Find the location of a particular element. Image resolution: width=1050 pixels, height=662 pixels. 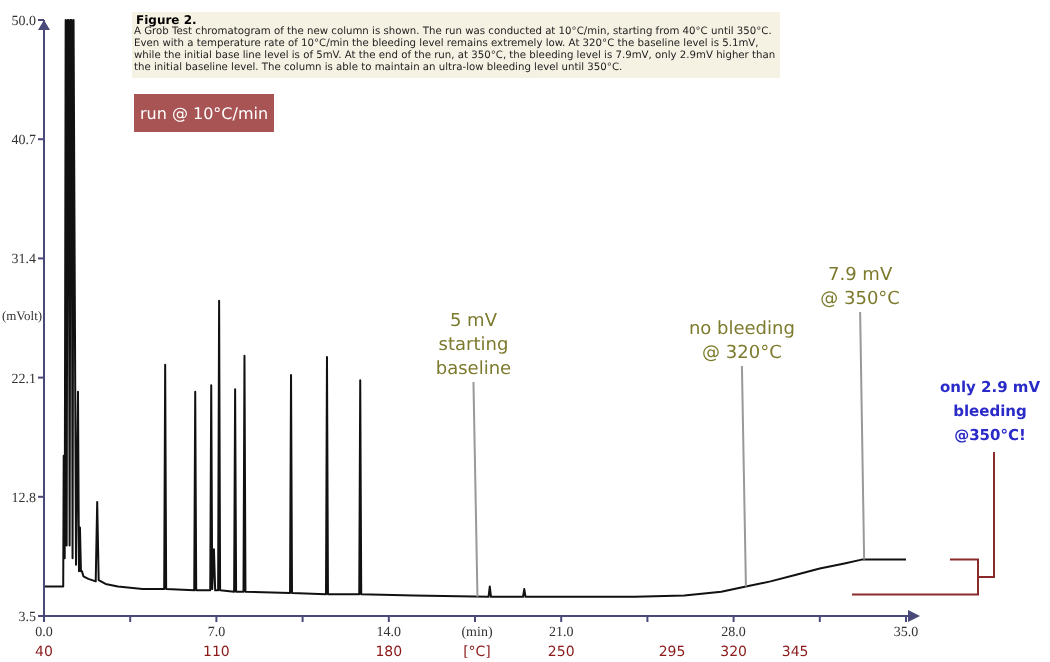

annotation: 7.9 mV @ 350°C is located at coordinates (860, 288).